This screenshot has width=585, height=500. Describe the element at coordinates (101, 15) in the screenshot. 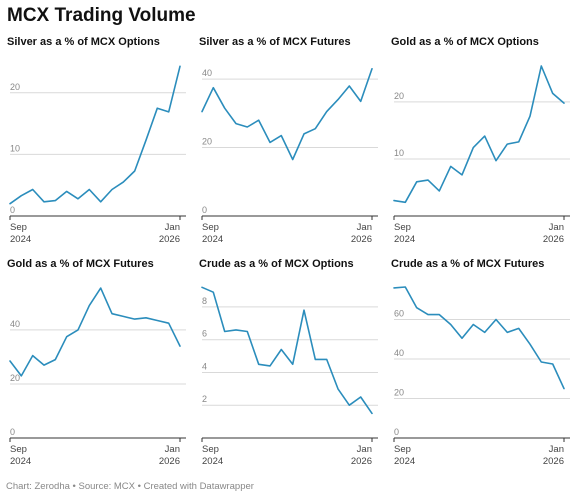

I see `page-title: MCX Trading Volume` at that location.